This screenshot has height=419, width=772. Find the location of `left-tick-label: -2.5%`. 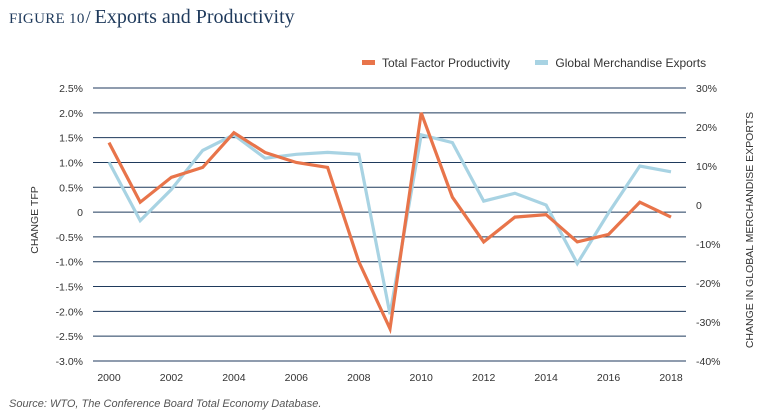

left-tick-label: -2.5% is located at coordinates (69, 337).